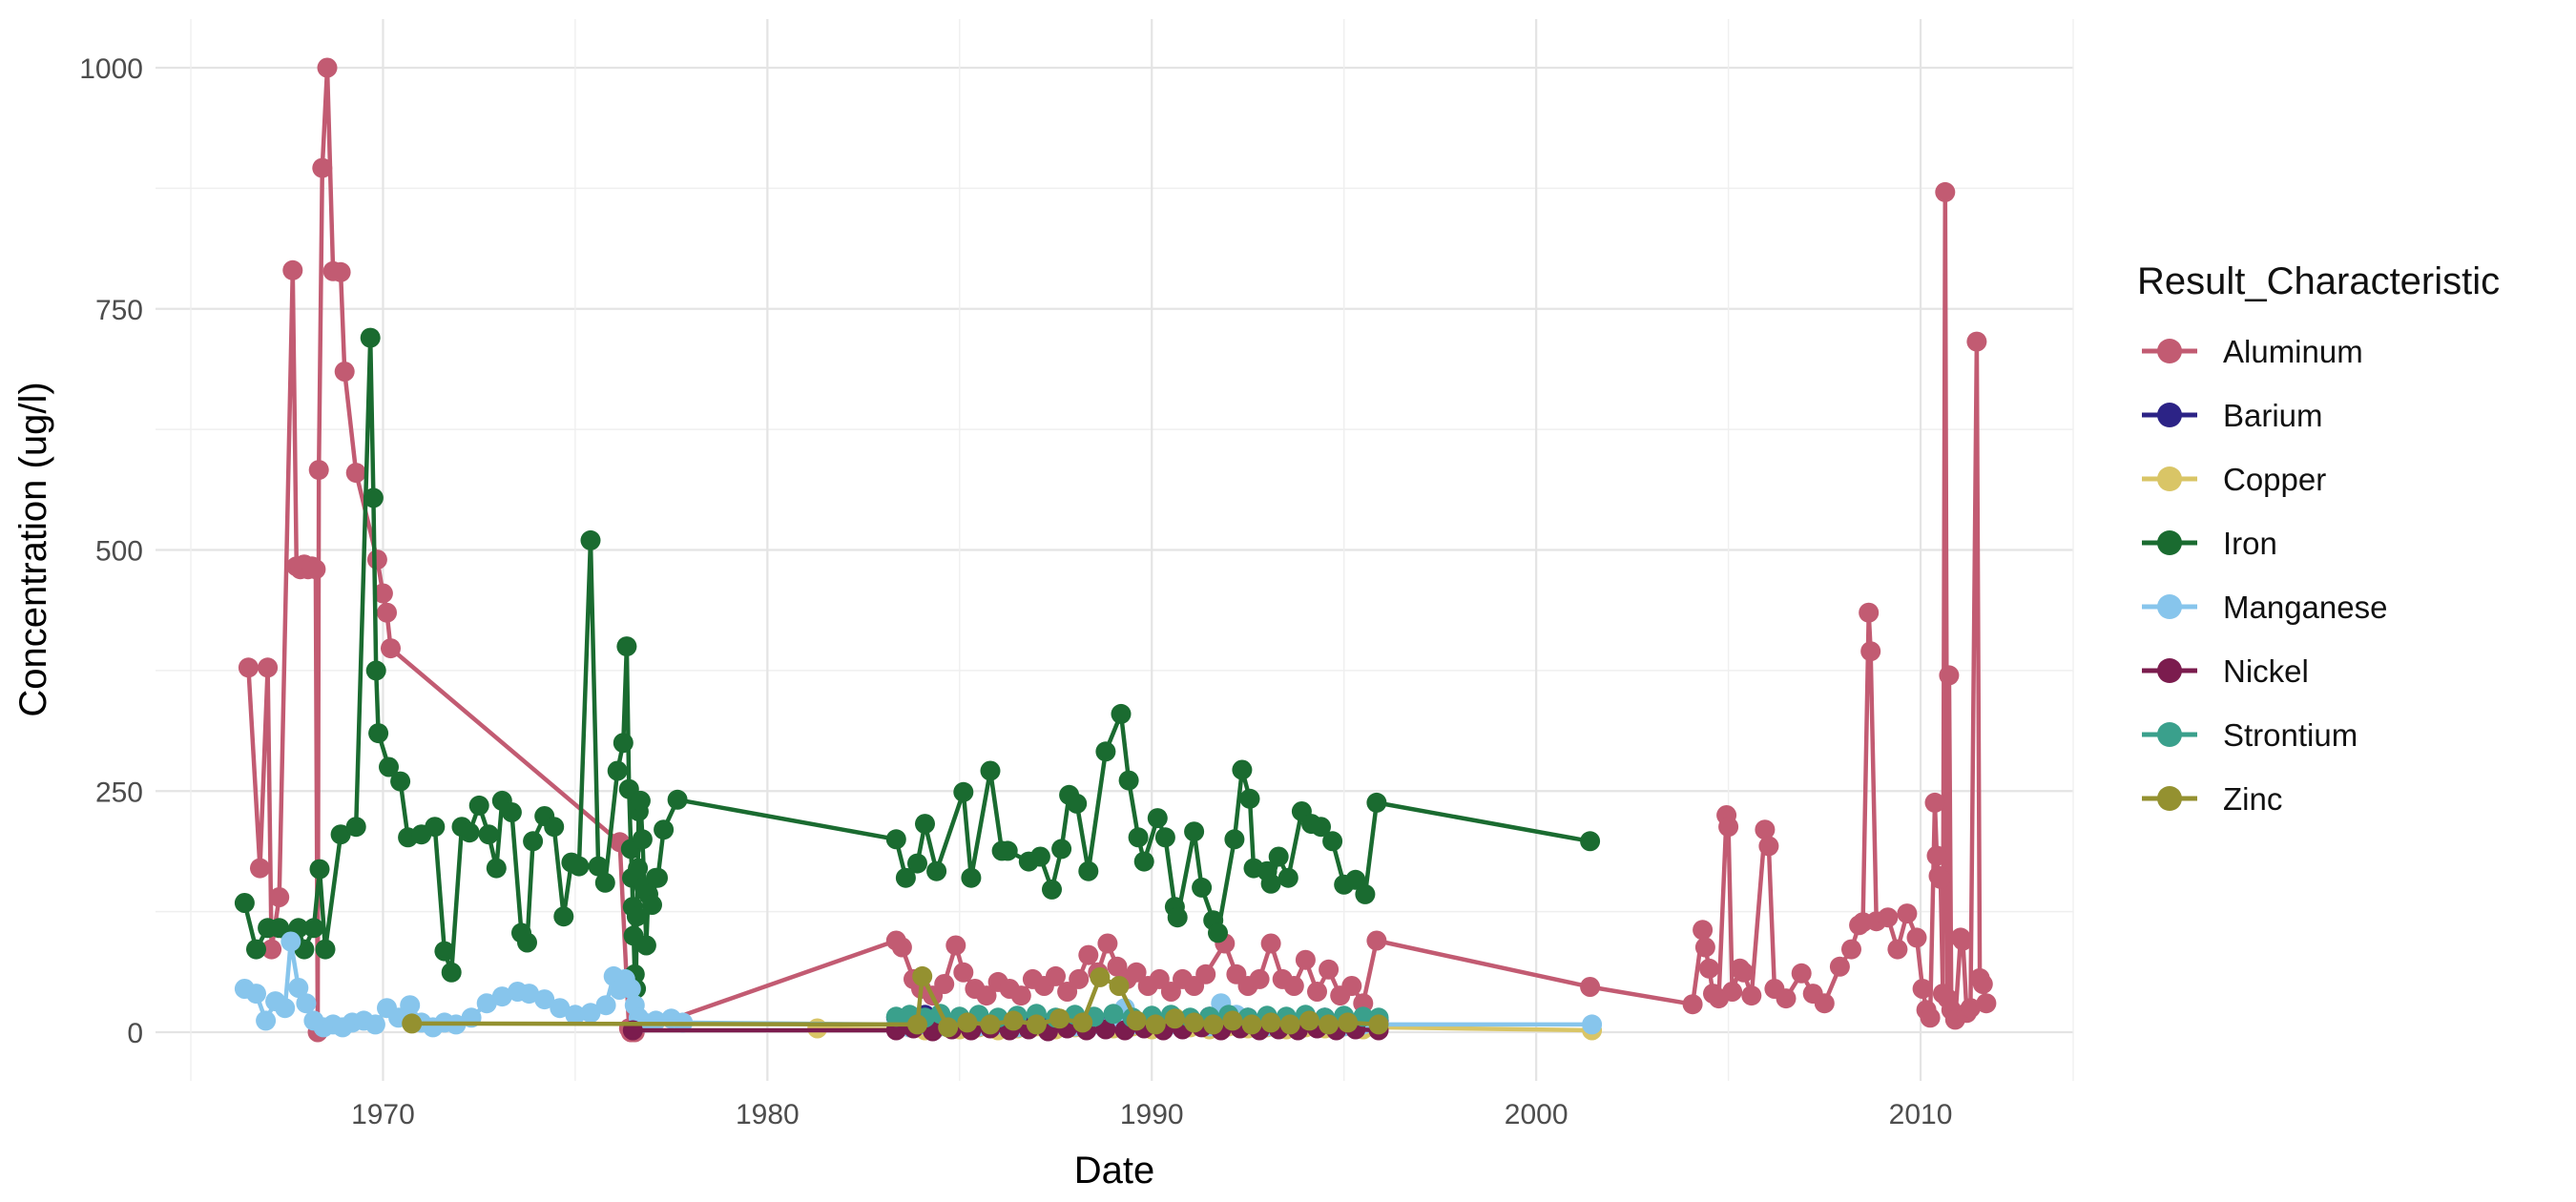 This screenshot has height=1202, width=2576. Describe the element at coordinates (2305, 607) in the screenshot. I see `legend-label: Manganese` at that location.